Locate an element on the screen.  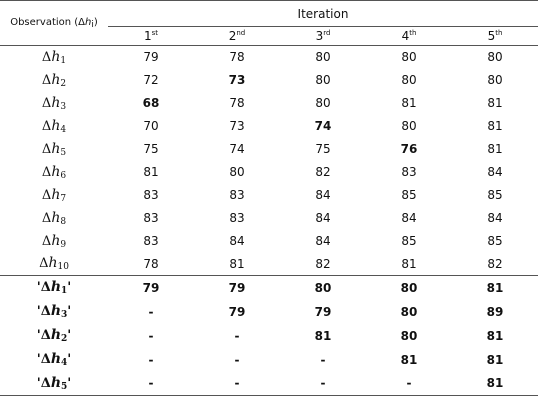
subscript: 7 is located at coordinates (63, 198).